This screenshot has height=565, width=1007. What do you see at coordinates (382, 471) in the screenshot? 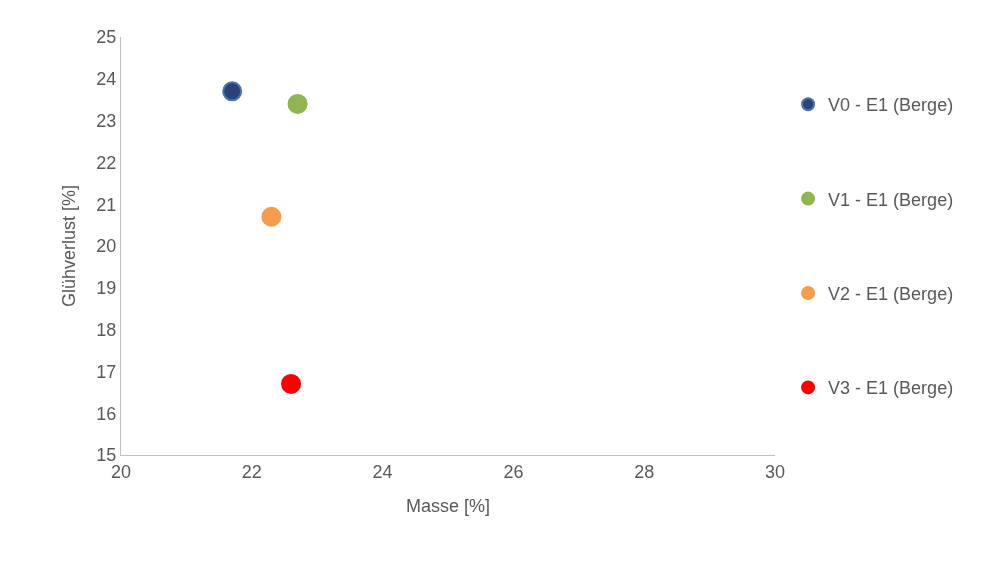
I see `x-tick-label: 24` at bounding box center [382, 471].